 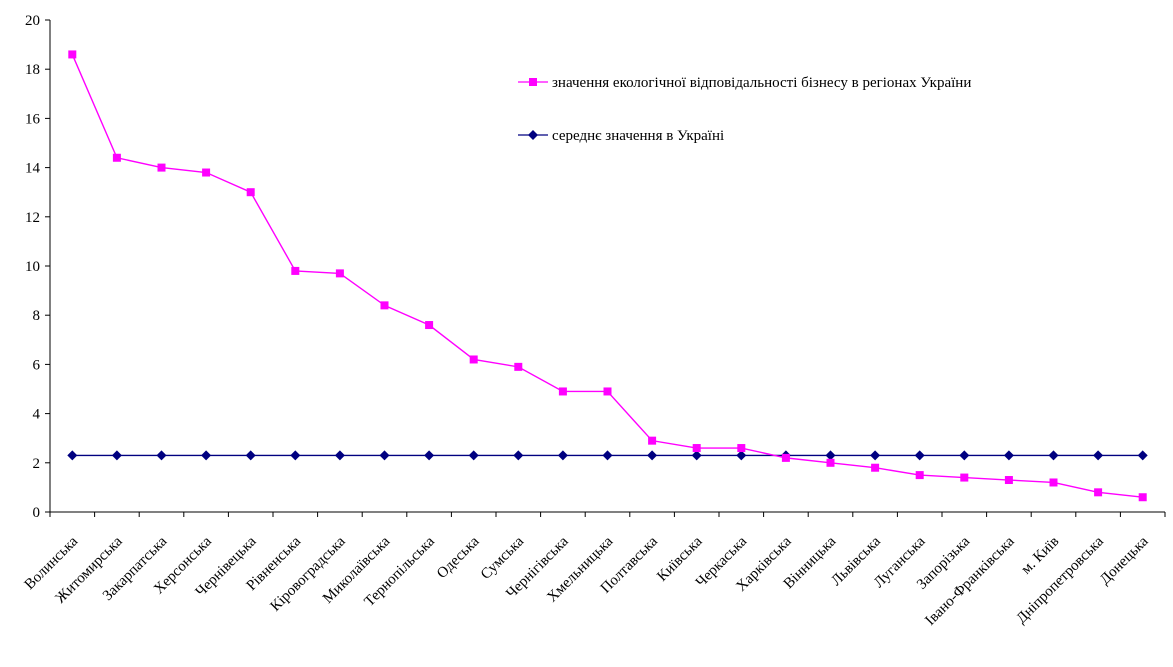 I want to click on x-tick-label: Одеська, so click(x=458, y=557).